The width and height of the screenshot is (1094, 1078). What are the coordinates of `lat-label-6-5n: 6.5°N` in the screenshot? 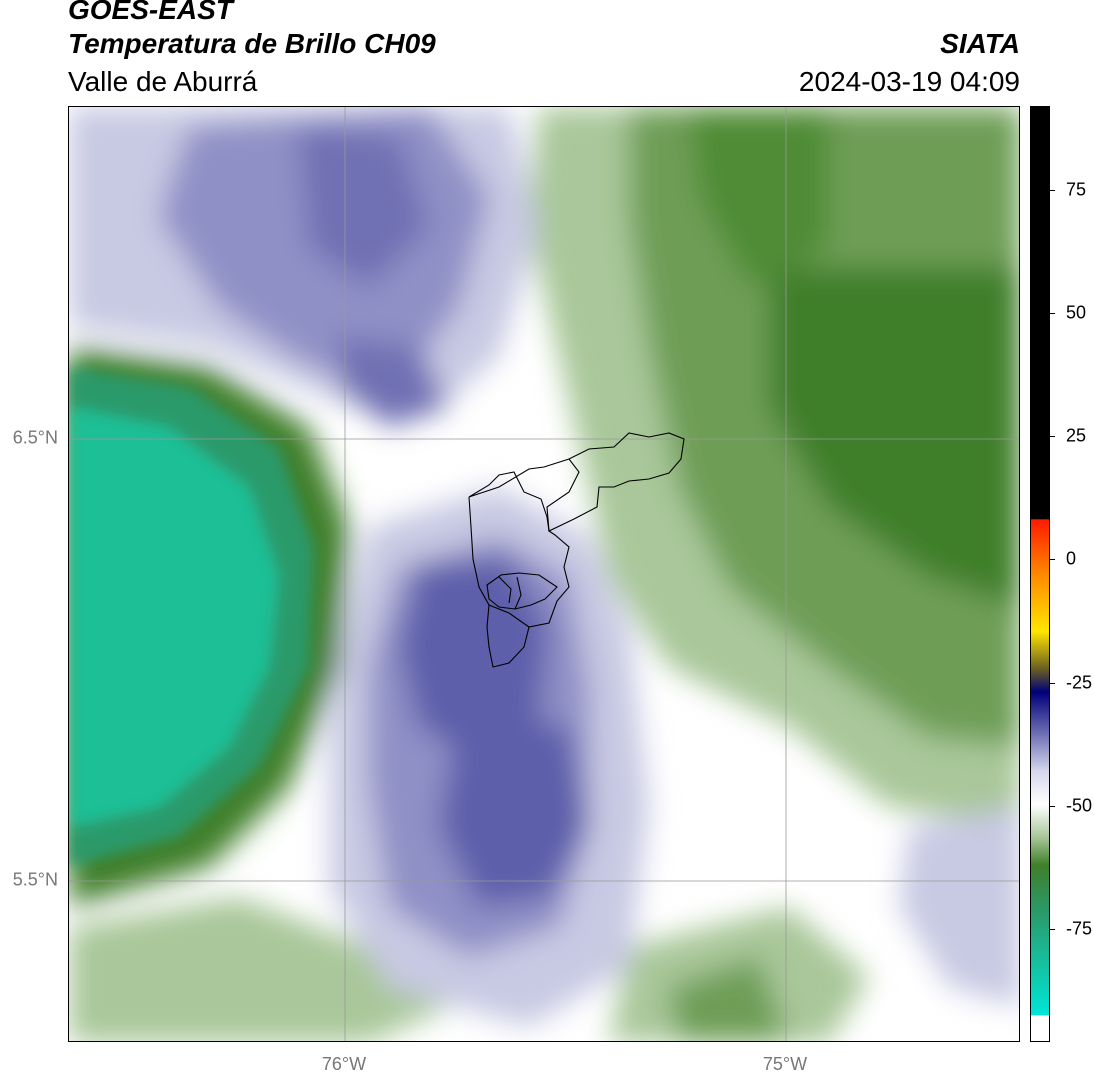 It's located at (35, 437).